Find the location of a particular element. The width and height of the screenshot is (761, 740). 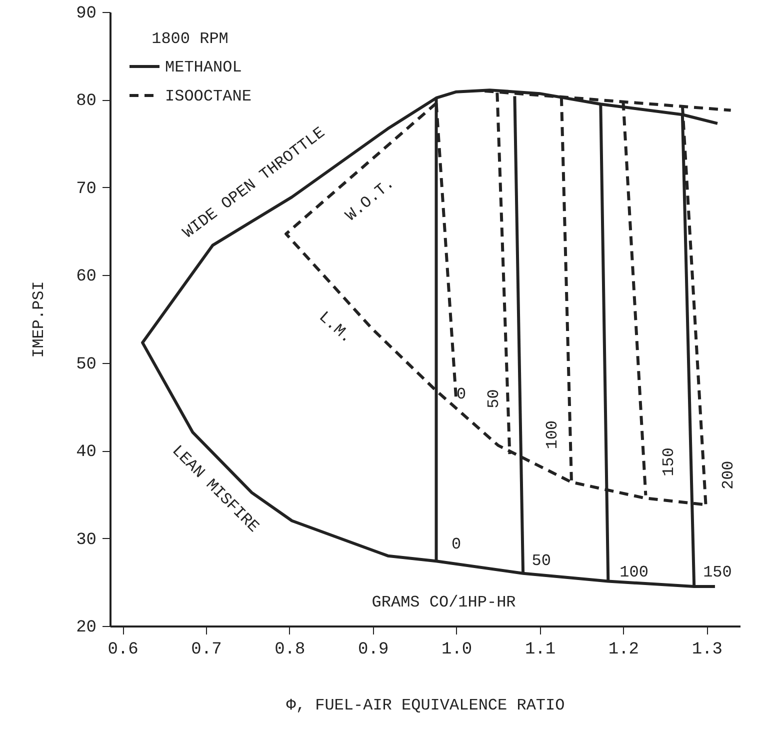

annotation: 200 is located at coordinates (728, 475).